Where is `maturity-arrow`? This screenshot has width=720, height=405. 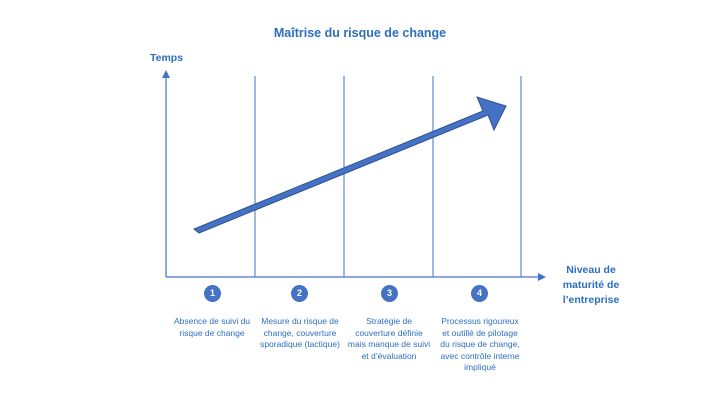 maturity-arrow is located at coordinates (350, 165).